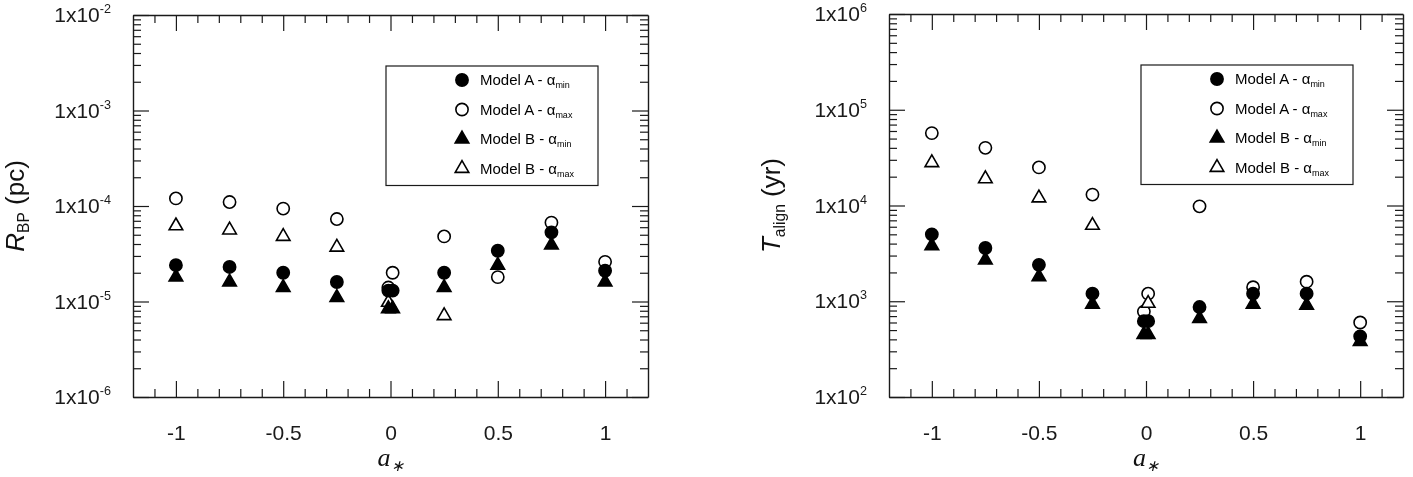 The image size is (1413, 477). I want to click on y-tick-label: 1x10$^{-5}$, so click(82, 300).